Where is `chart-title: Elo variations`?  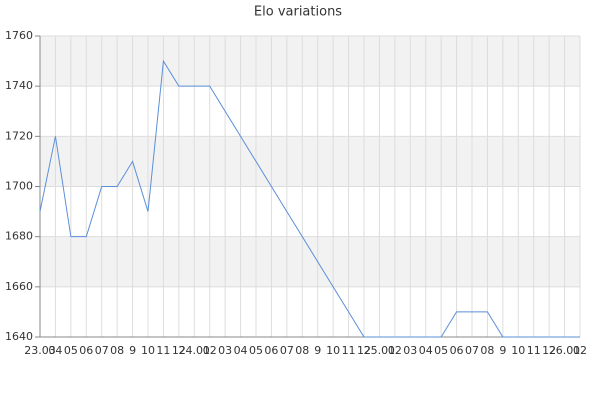
chart-title: Elo variations is located at coordinates (298, 12).